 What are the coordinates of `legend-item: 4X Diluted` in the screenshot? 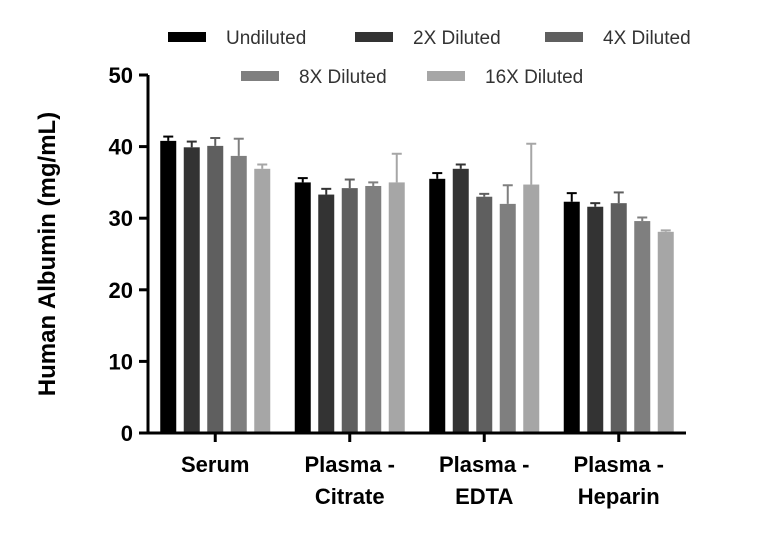 It's located at (618, 38).